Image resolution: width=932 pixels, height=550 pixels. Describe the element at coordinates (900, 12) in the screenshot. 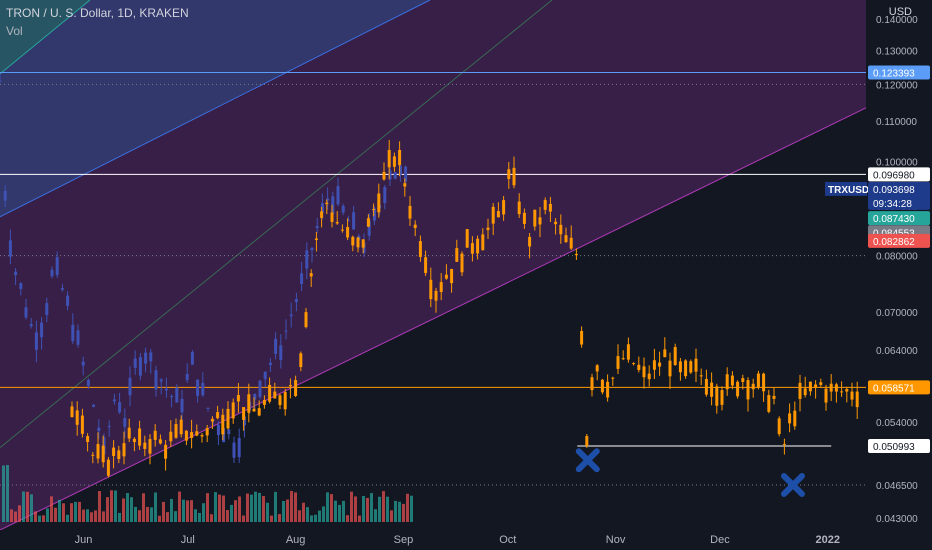

I see `currency-label: USD` at that location.